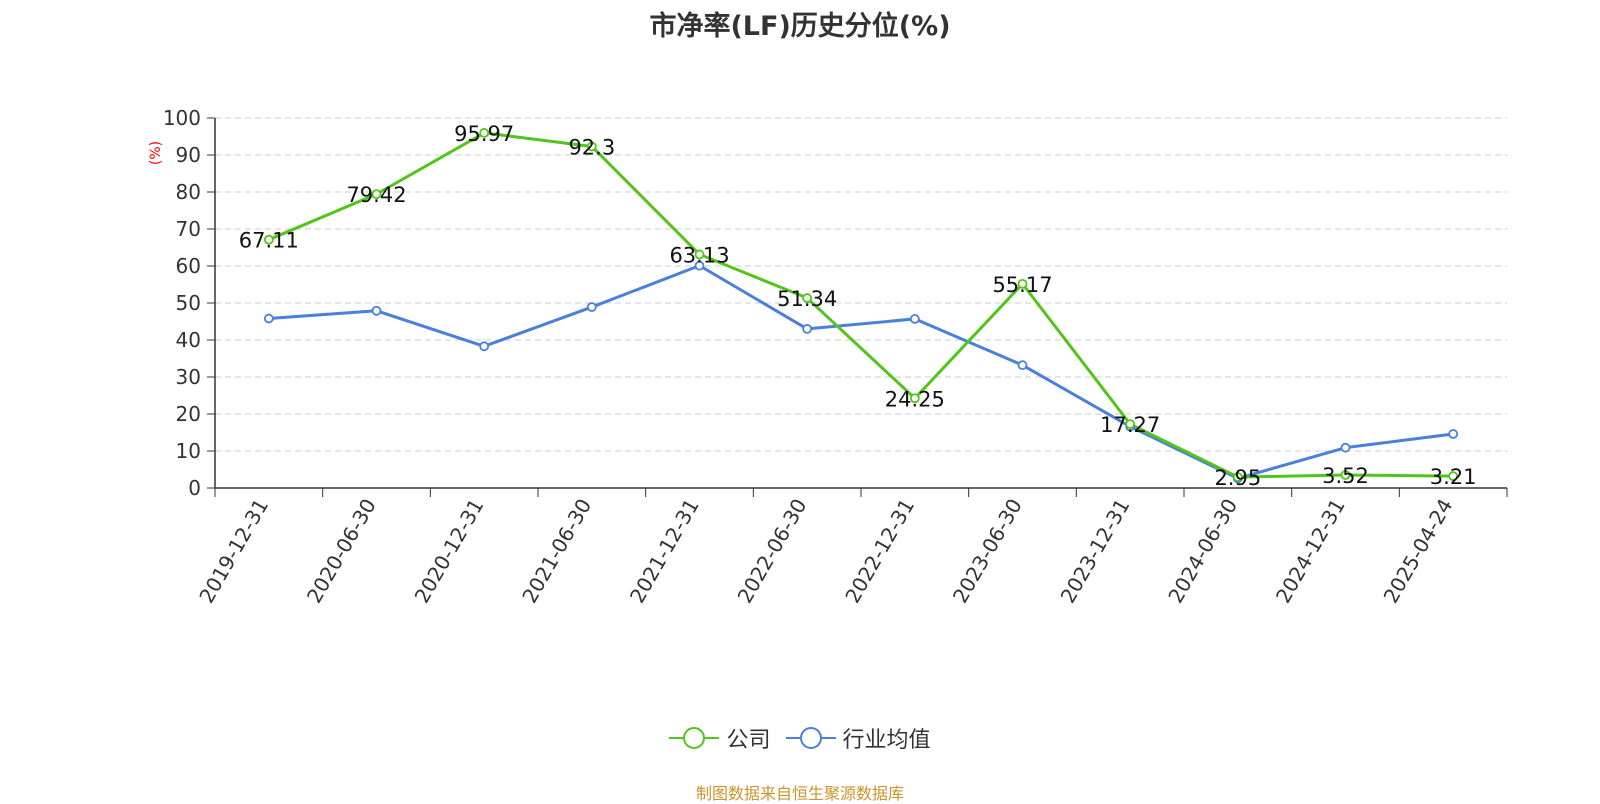  What do you see at coordinates (188, 192) in the screenshot?
I see `y-tick-label: 80` at bounding box center [188, 192].